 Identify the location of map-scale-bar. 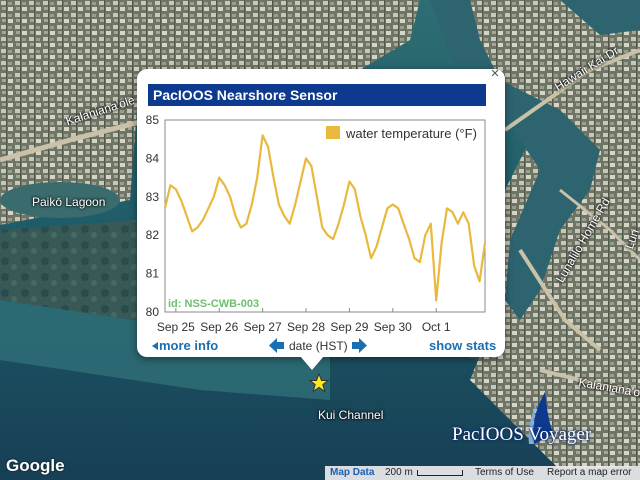
(440, 473).